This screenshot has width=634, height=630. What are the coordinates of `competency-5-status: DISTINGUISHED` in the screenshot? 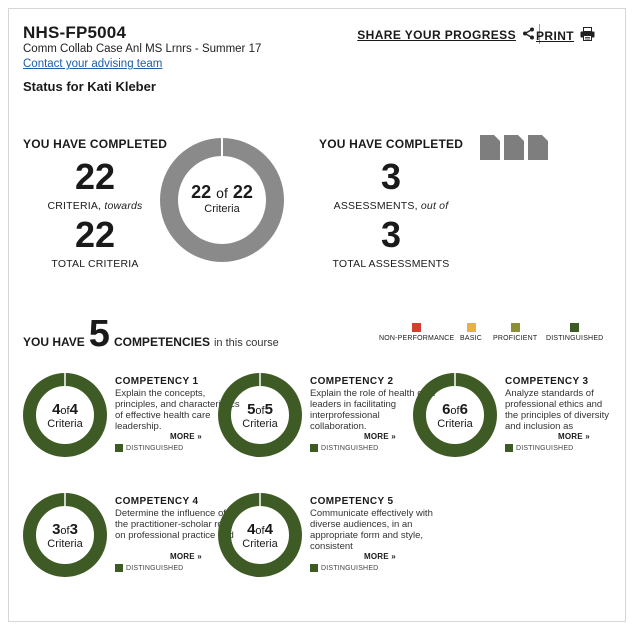 It's located at (344, 568).